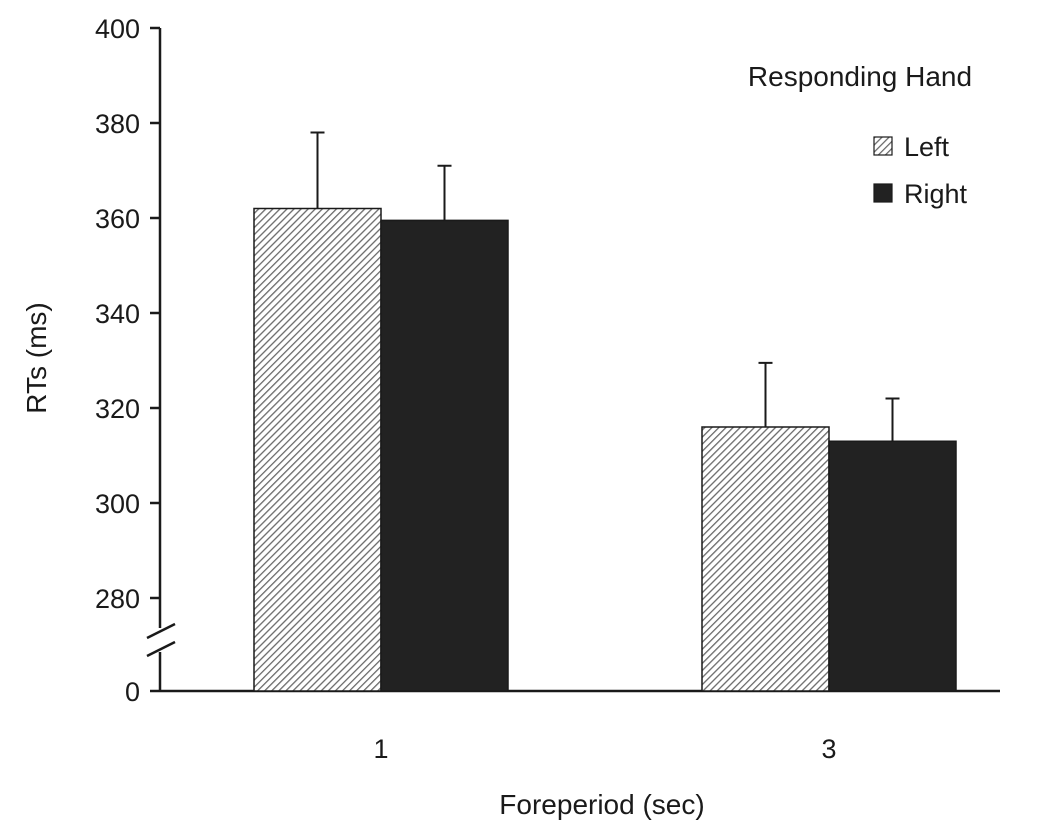  Describe the element at coordinates (161, 640) in the screenshot. I see `axis-break-icon` at that location.